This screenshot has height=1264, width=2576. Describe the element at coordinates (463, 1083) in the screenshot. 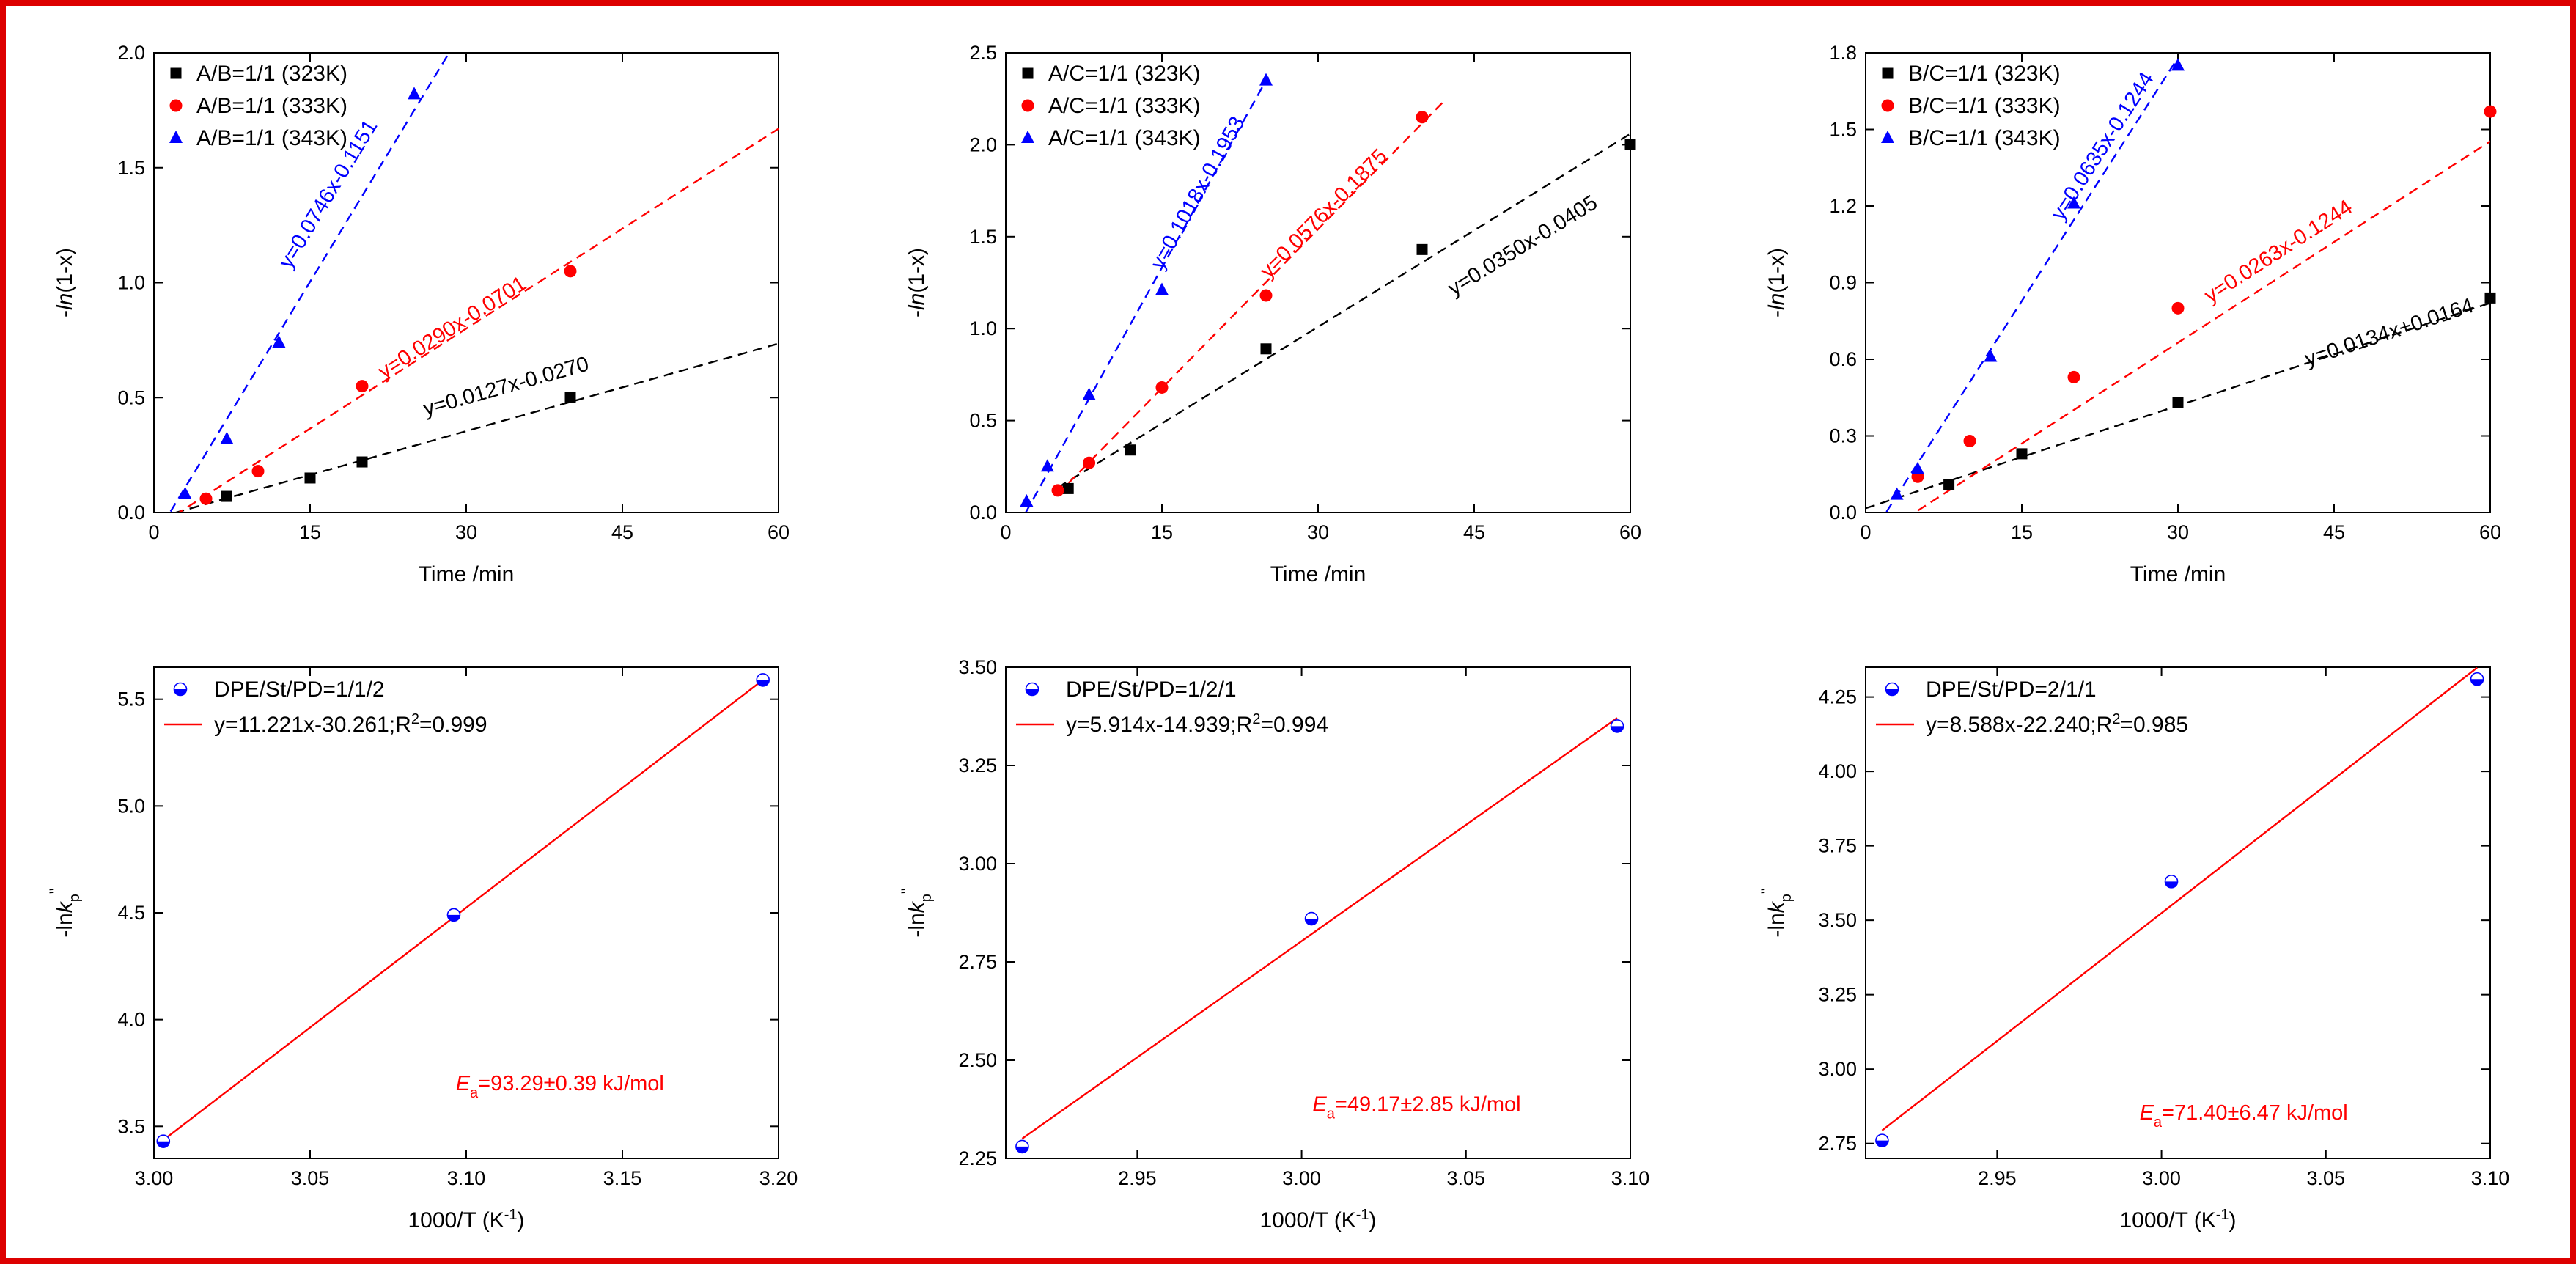

I see `activation-energy-part: E` at that location.